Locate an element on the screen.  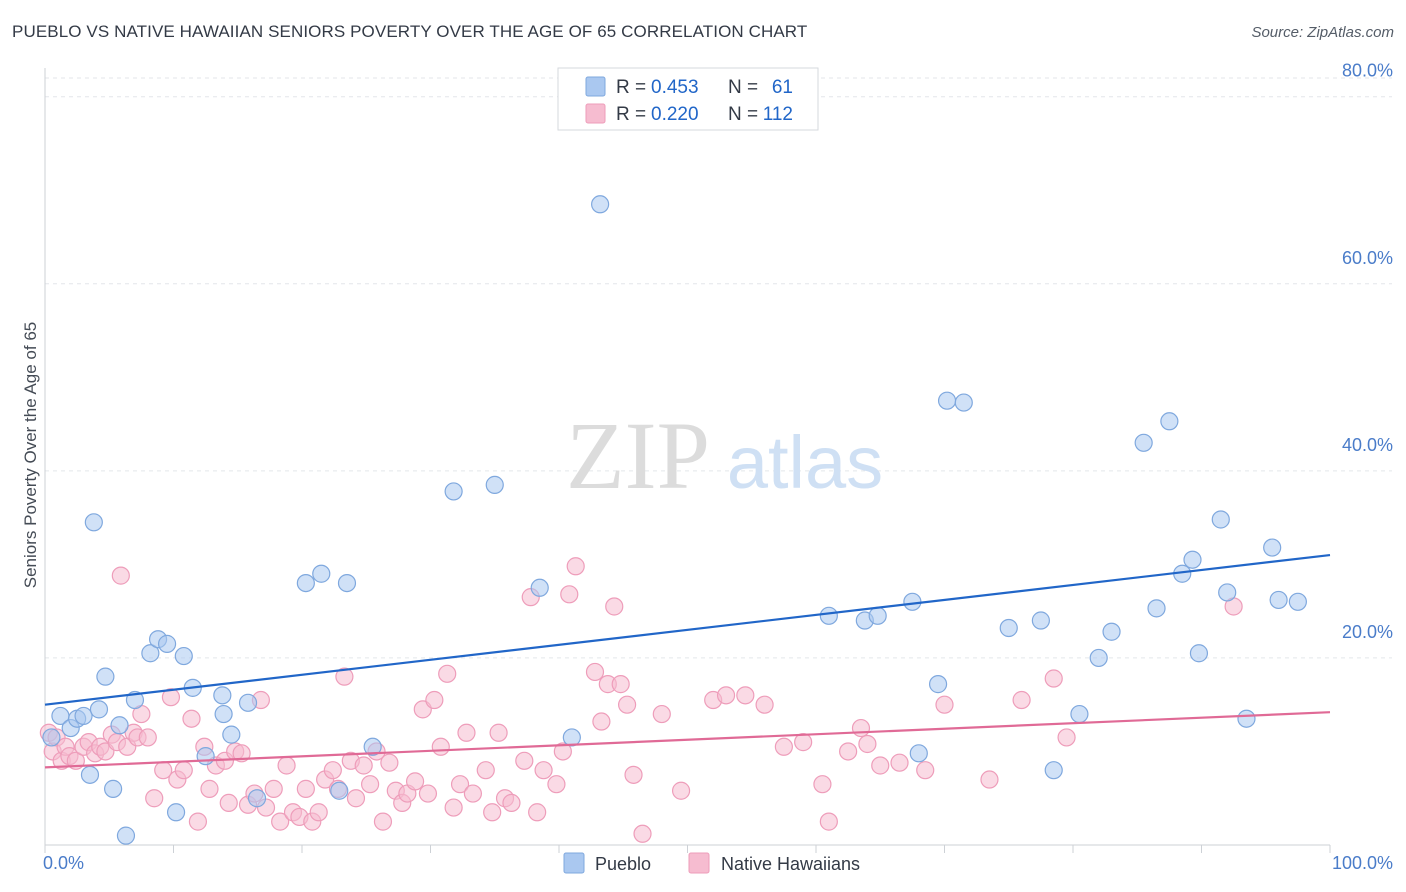
series-legend-label-pueblo: Pueblo is located at coordinates (623, 864).